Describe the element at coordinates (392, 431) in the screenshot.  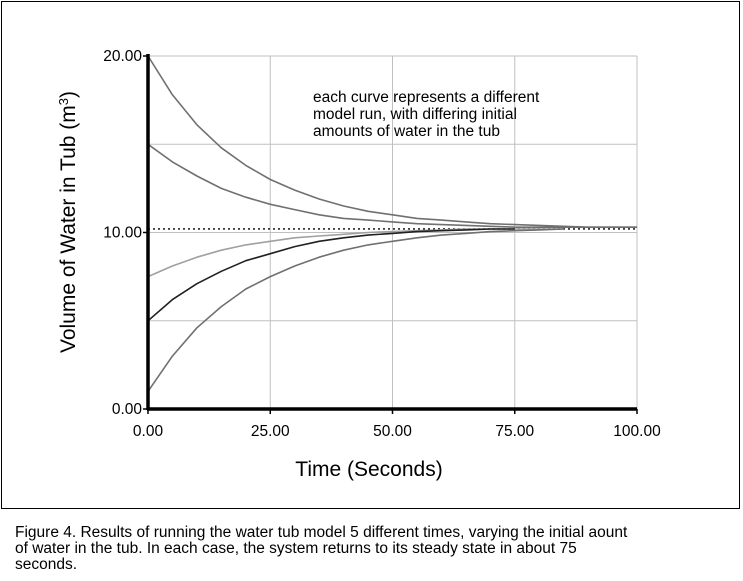
I see `x-tick-label: 50.00` at that location.